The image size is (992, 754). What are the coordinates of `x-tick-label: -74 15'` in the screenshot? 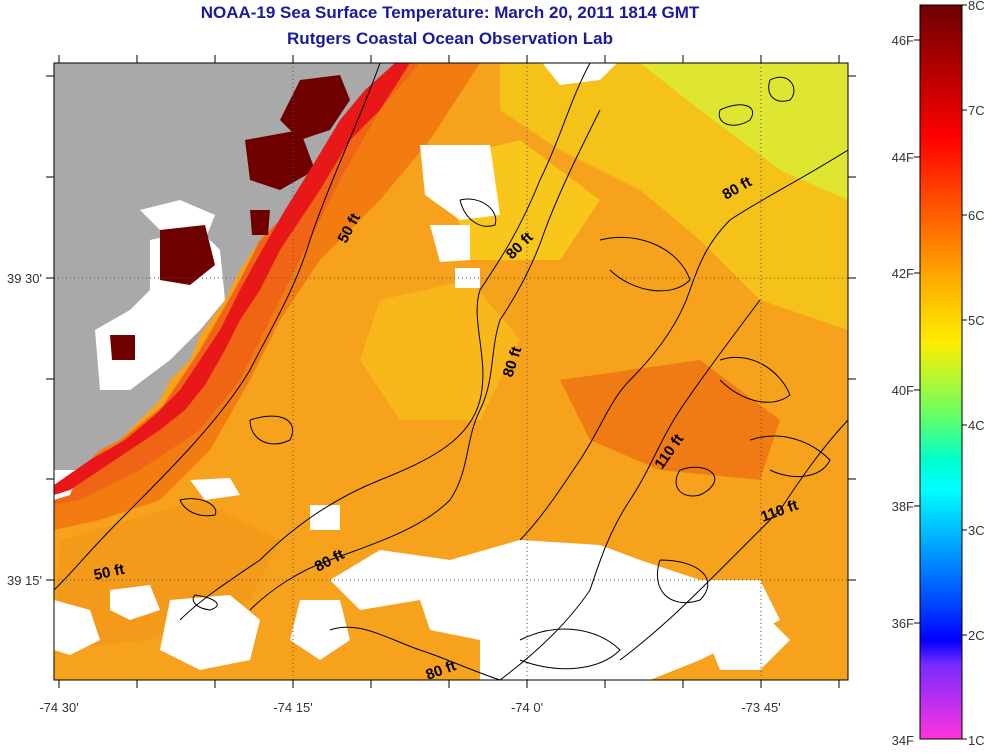 It's located at (292, 707).